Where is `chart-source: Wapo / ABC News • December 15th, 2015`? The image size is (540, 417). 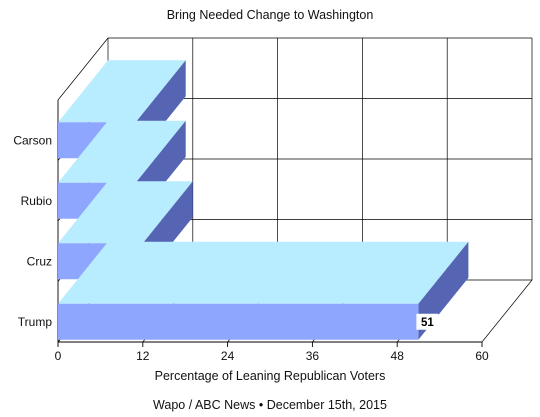 chart-source: Wapo / ABC News • December 15th, 2015 is located at coordinates (270, 405).